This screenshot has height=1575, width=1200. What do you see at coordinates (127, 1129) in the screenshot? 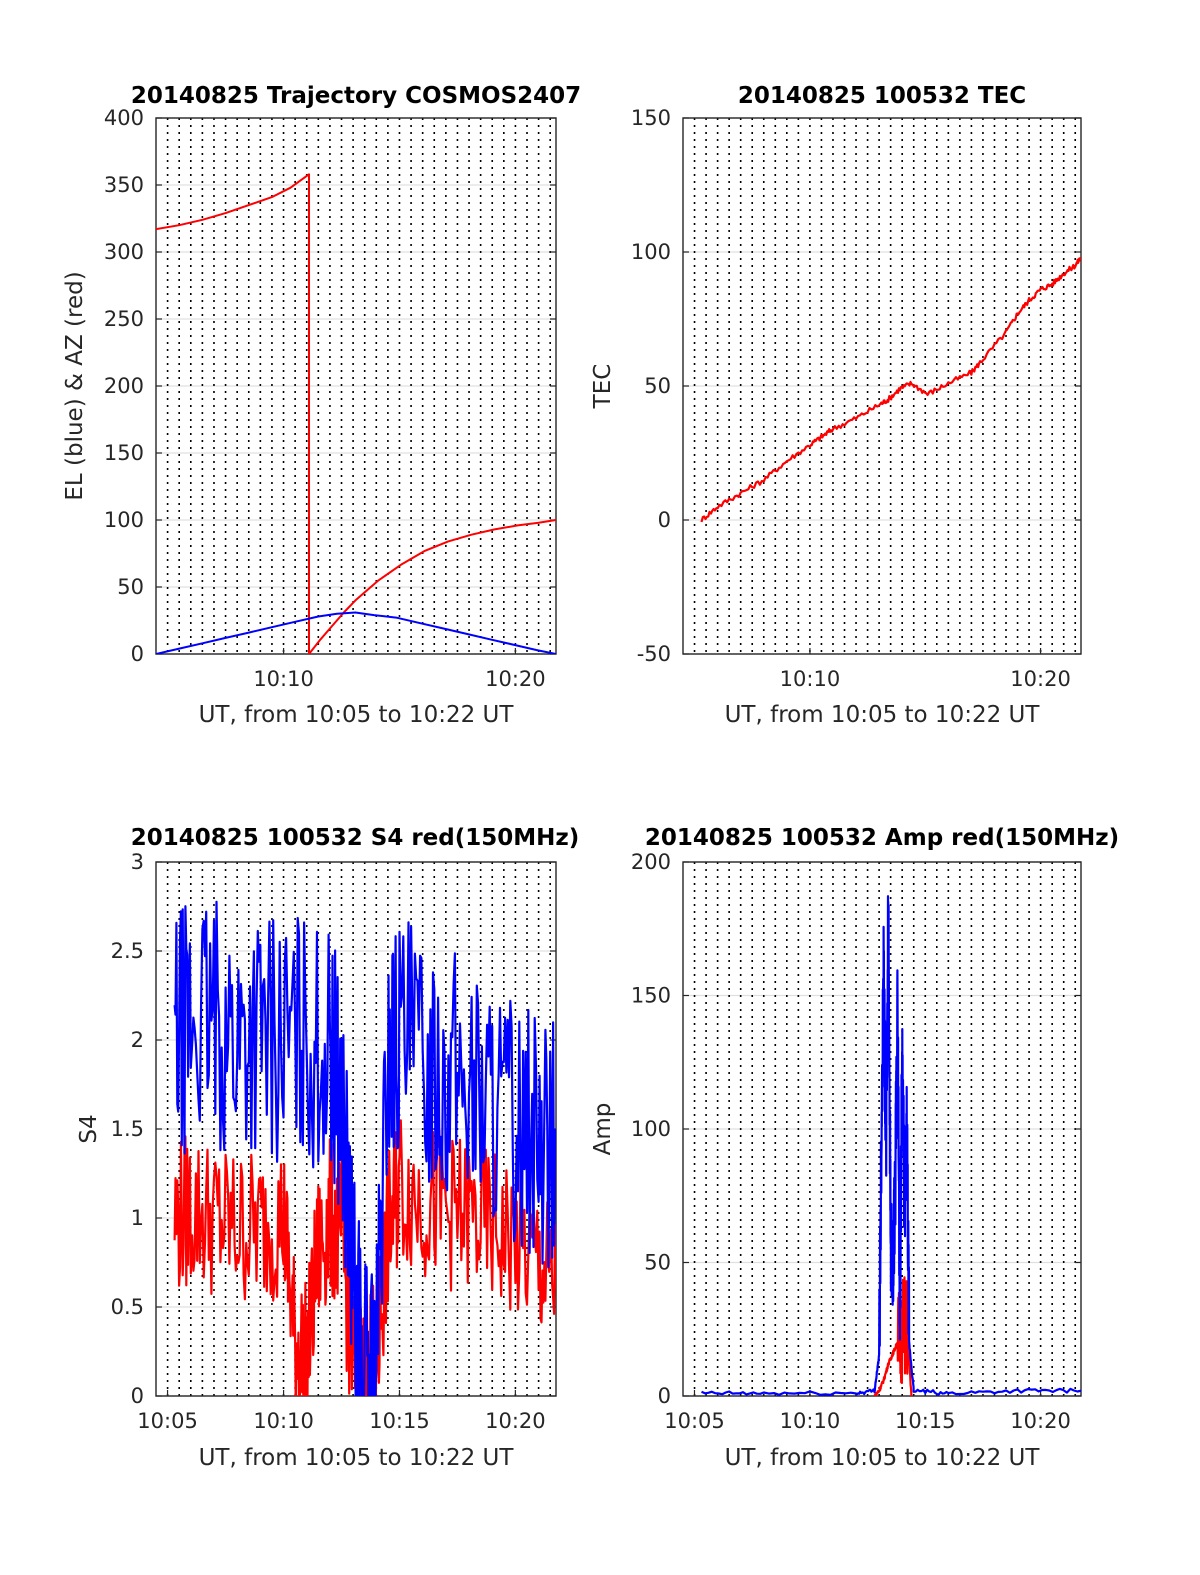
I see `y-tick-label: 1.5` at bounding box center [127, 1129].